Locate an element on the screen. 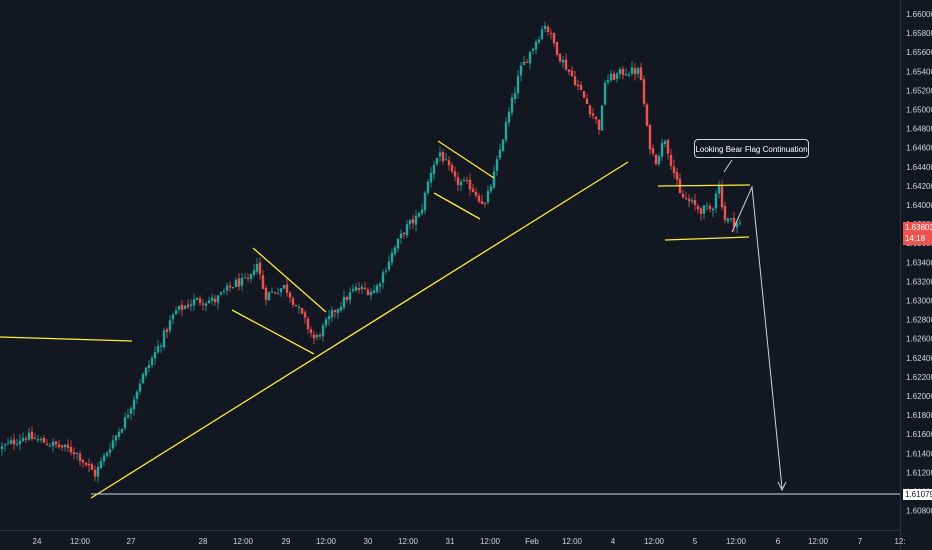  current-price-value: 1.63803 is located at coordinates (918, 227).